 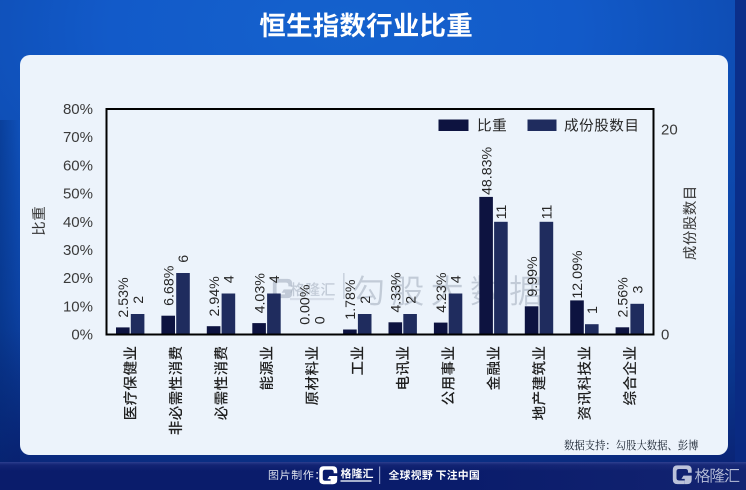 What do you see at coordinates (184, 259) in the screenshot?
I see `svg-text: 6` at bounding box center [184, 259].